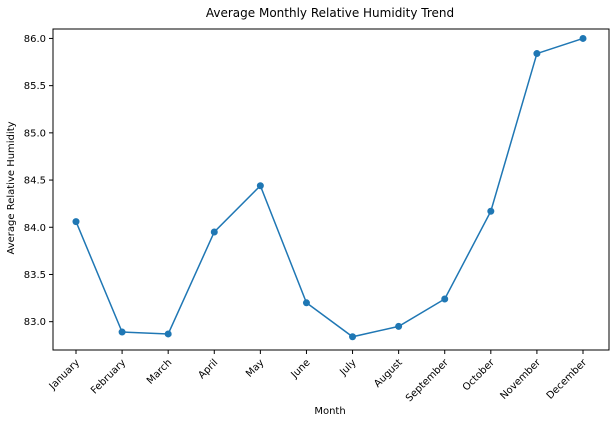 This screenshot has width=615, height=423. What do you see at coordinates (35, 275) in the screenshot?
I see `y-tick-label: 83.5` at bounding box center [35, 275].